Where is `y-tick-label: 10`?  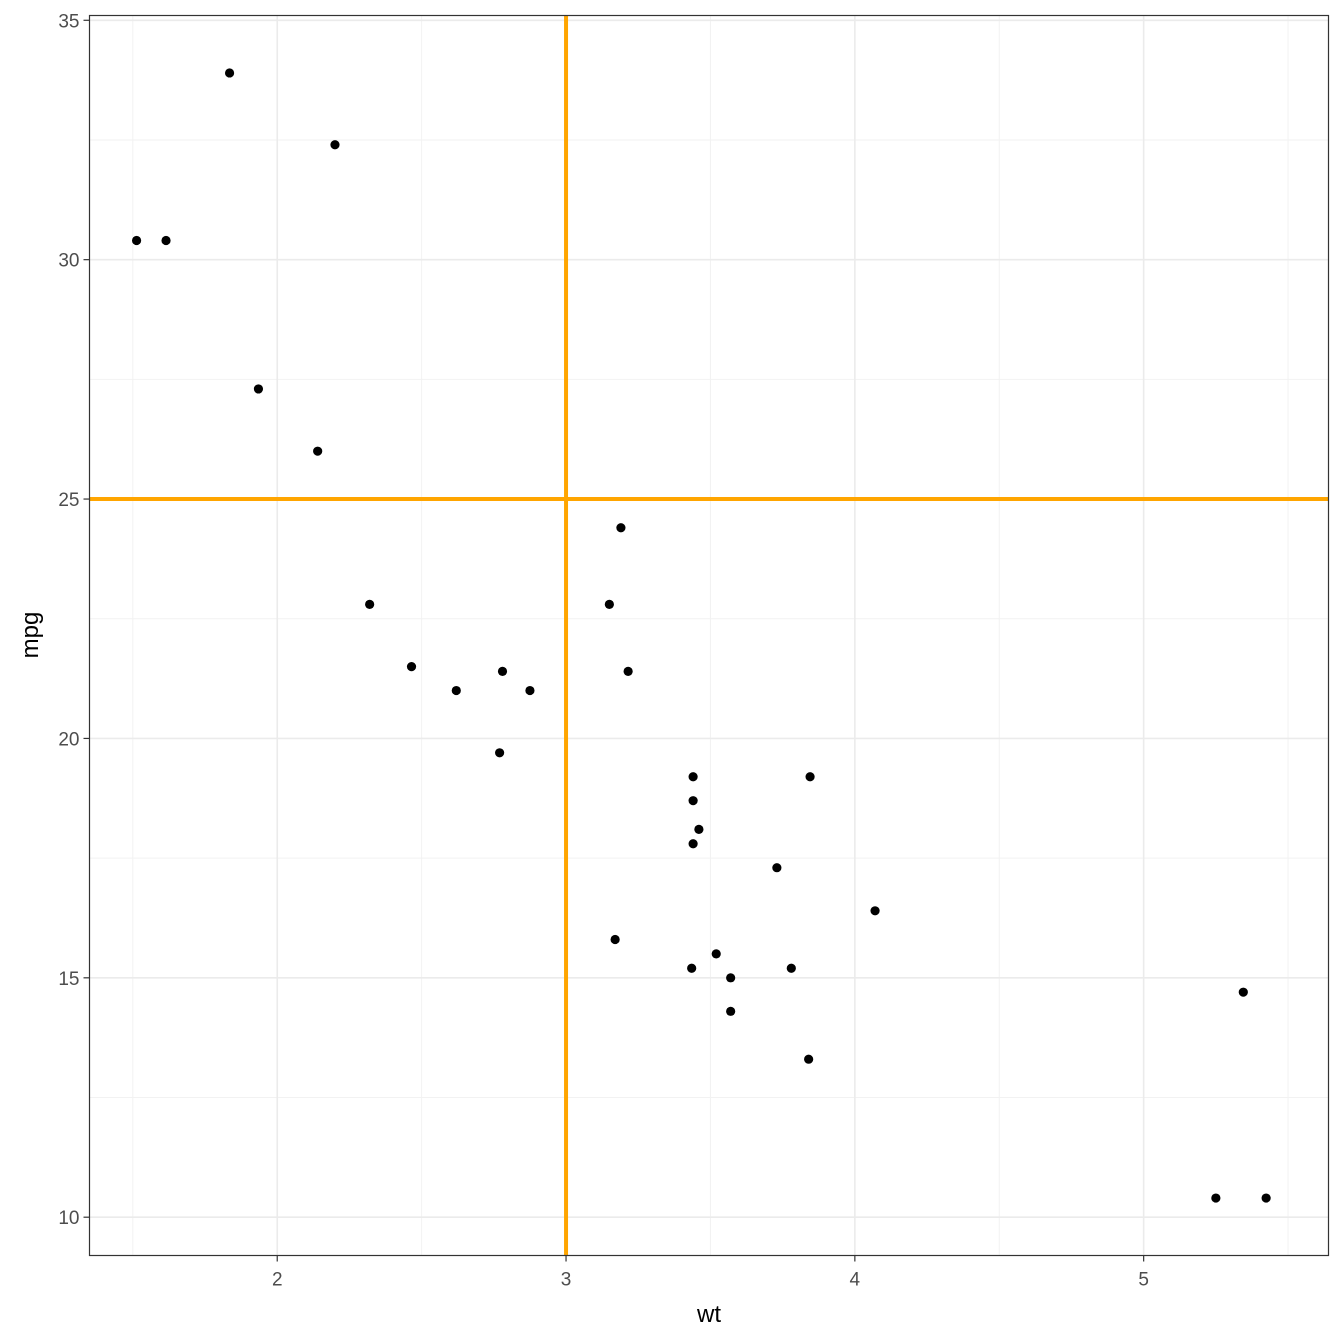 y-tick-label: 10 is located at coordinates (68, 1218).